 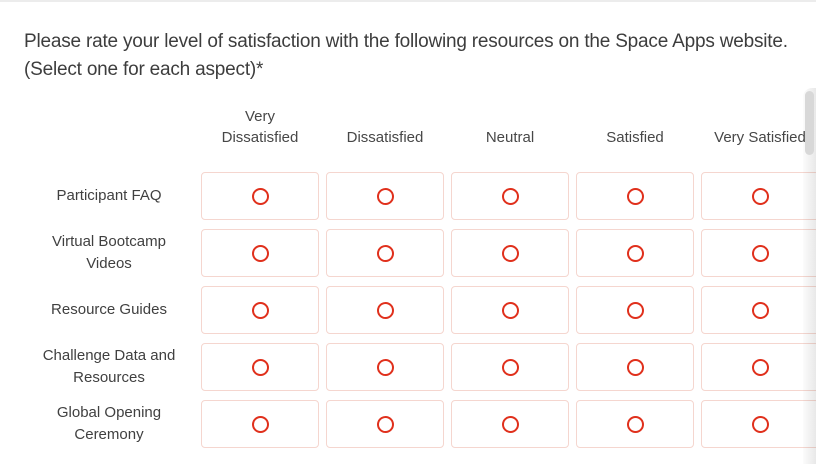 I want to click on row-label-resource-guides: Resource Guides, so click(x=109, y=309).